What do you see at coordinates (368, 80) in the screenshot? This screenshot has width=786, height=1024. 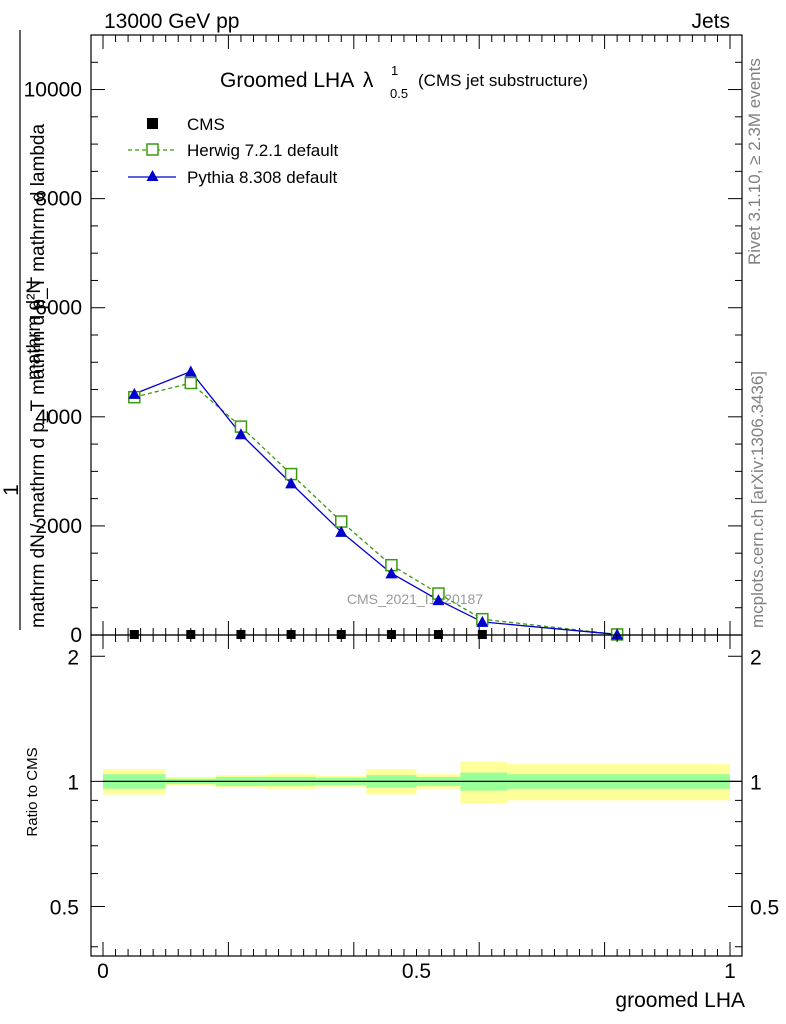 I see `title-symbol: λ` at bounding box center [368, 80].